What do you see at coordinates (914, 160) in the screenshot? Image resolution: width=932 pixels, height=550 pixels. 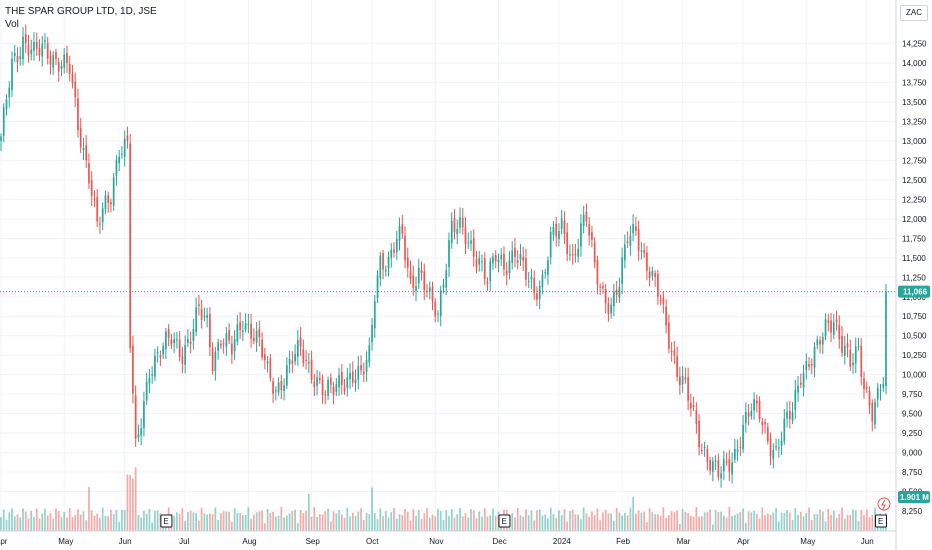 I see `price-tick-label: 12,750` at bounding box center [914, 160].